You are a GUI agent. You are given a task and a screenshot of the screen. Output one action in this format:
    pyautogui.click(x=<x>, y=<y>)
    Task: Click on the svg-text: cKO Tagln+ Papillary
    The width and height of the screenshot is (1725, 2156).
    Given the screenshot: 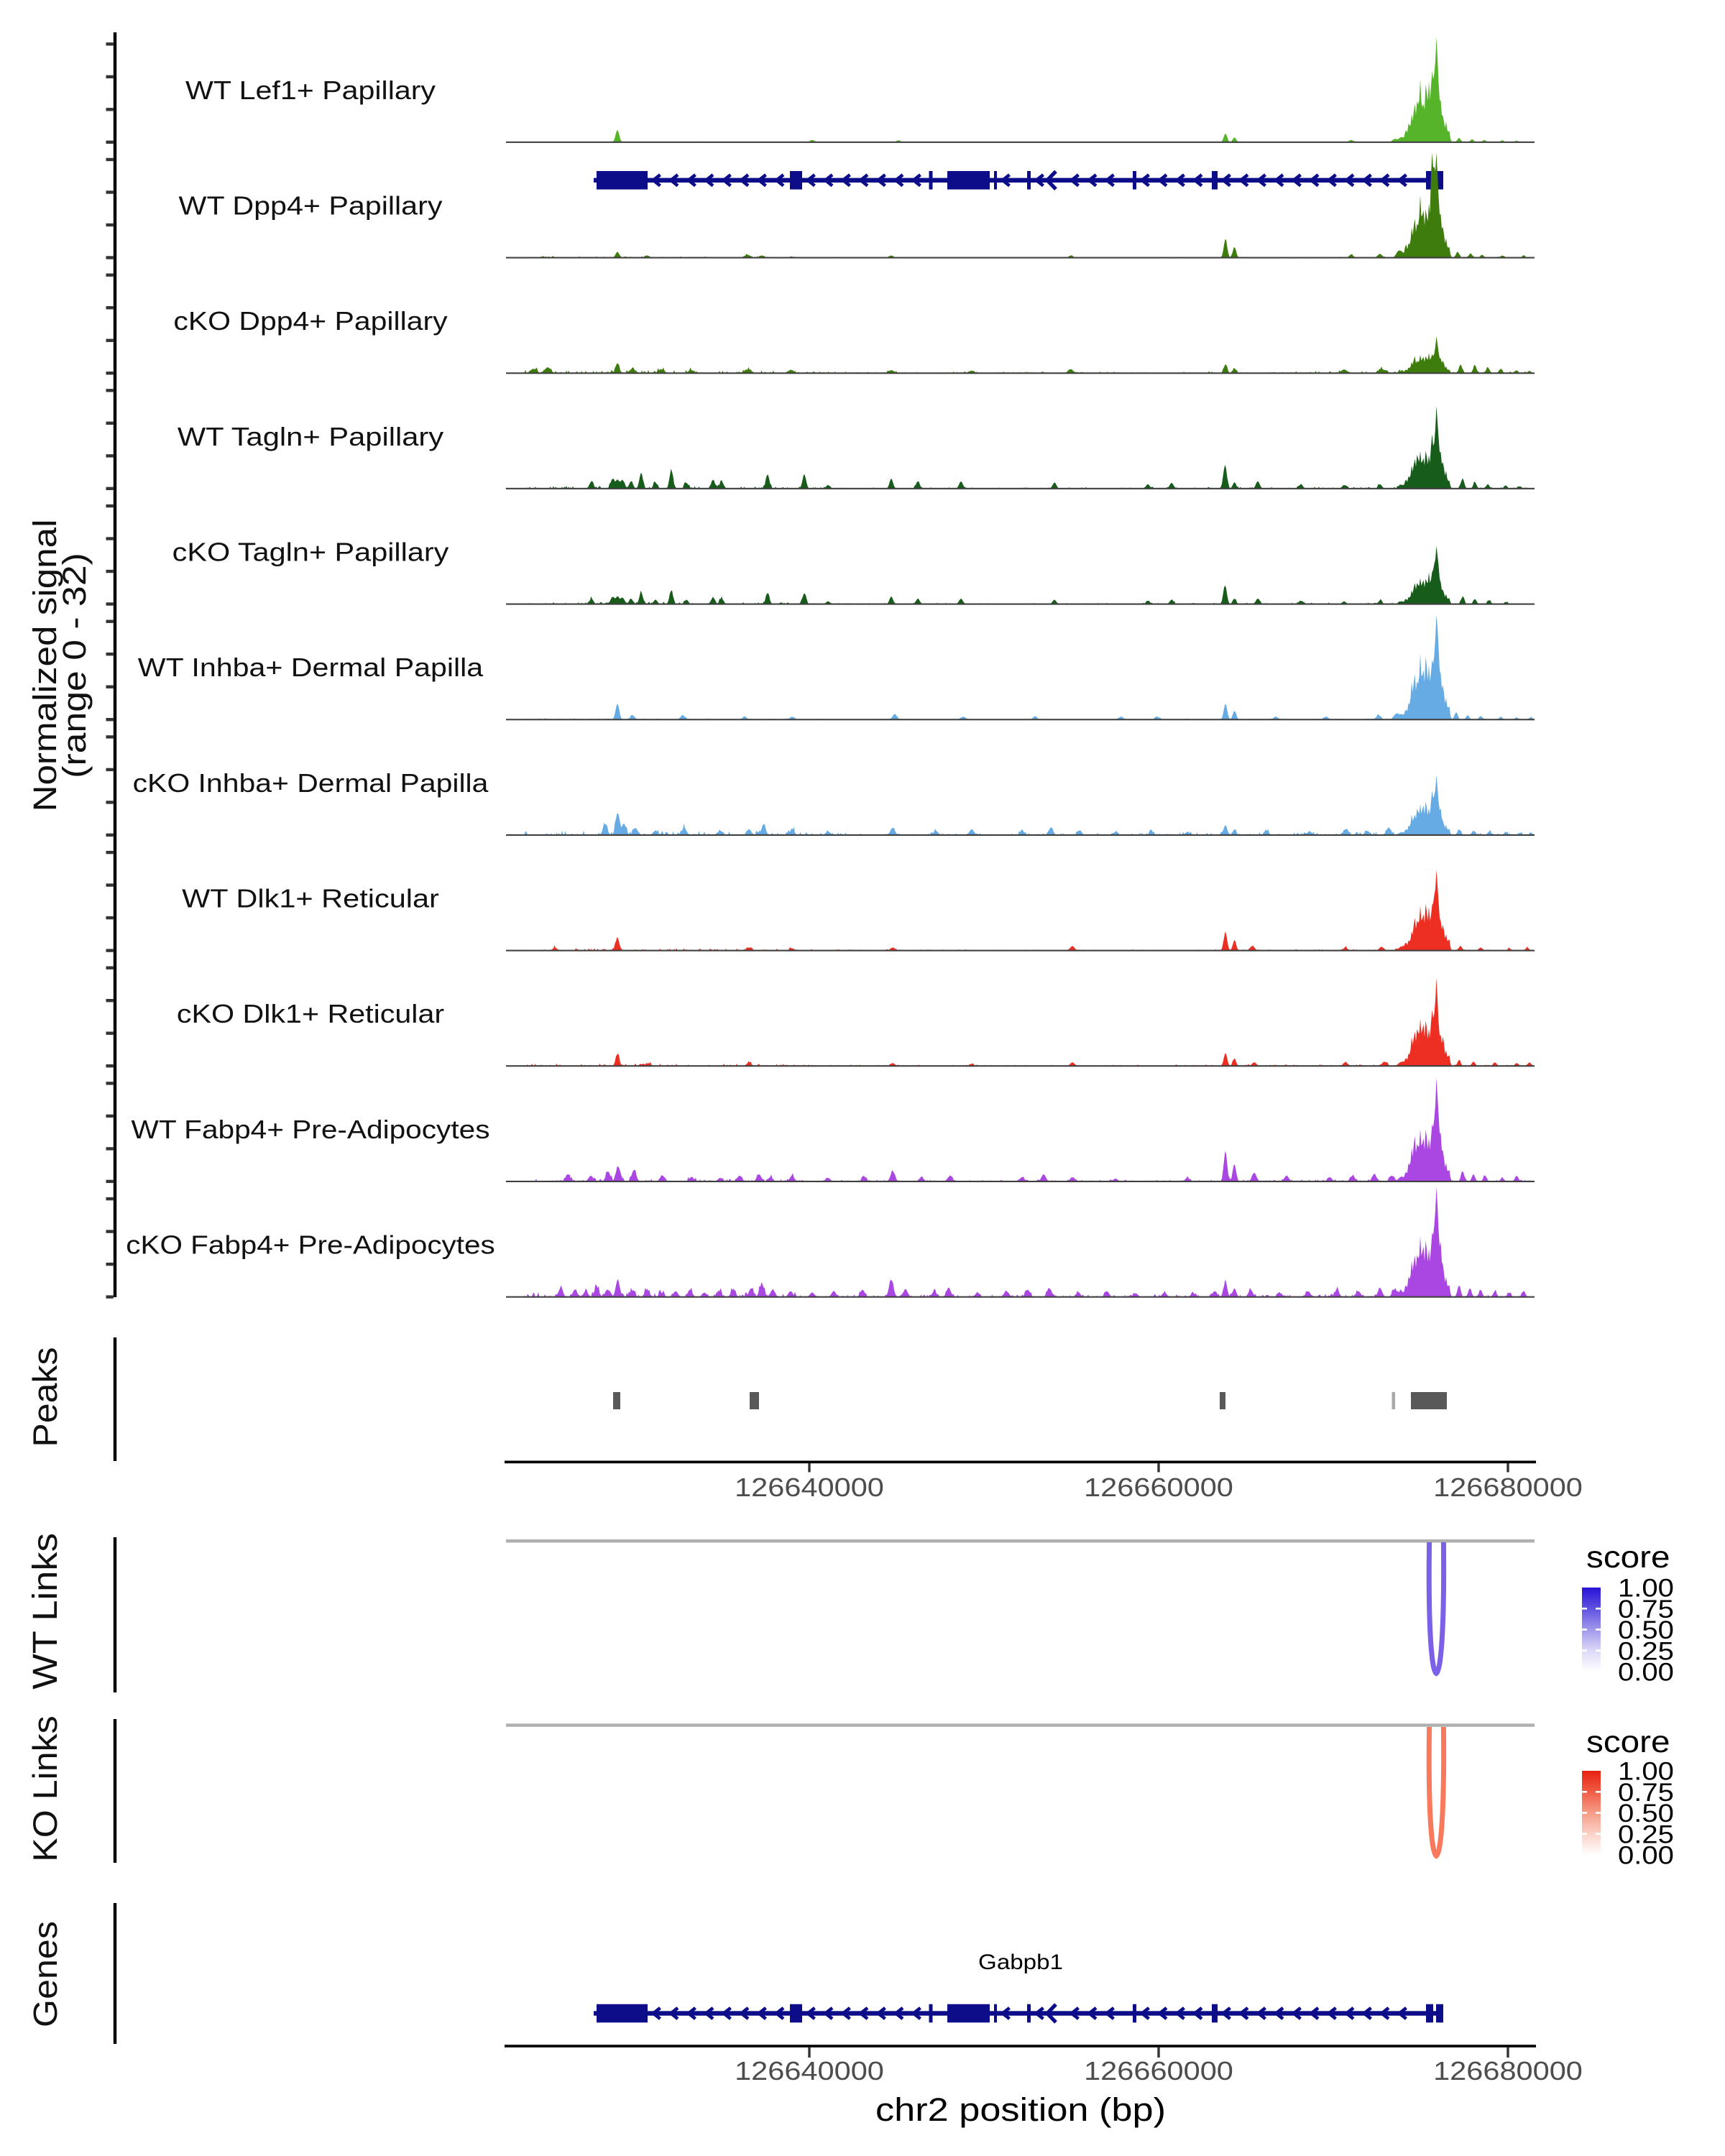 What is the action you would take?
    pyautogui.click(x=311, y=552)
    